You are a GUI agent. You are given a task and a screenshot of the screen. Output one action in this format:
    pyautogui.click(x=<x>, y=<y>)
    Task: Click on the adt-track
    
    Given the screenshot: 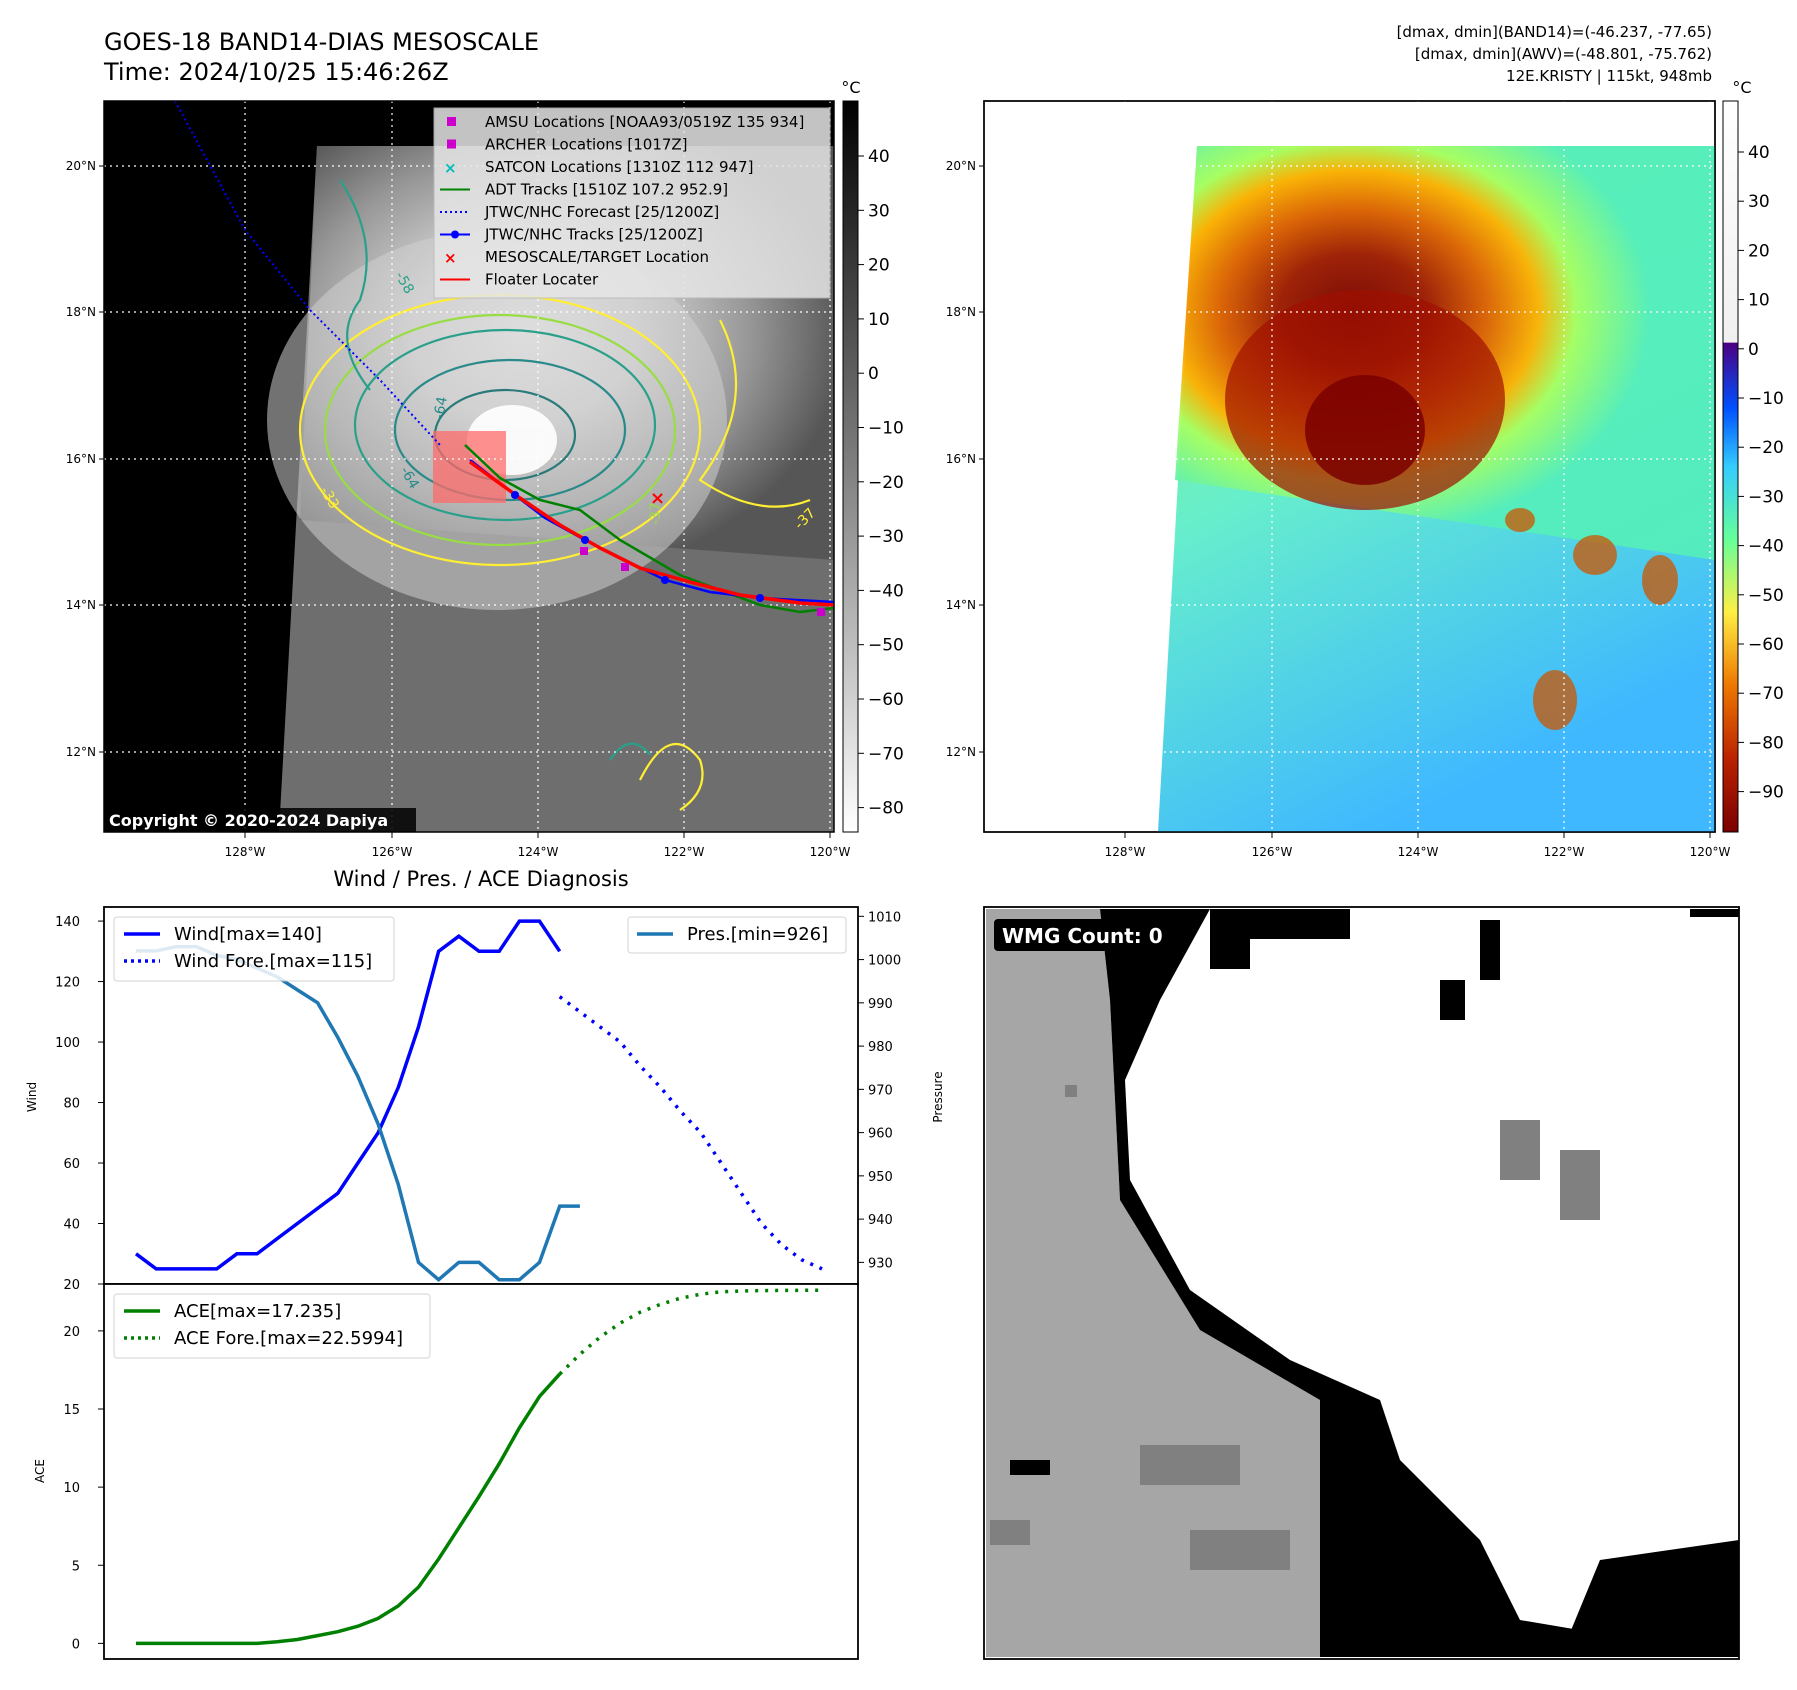 What is the action you would take?
    pyautogui.click(x=649, y=529)
    